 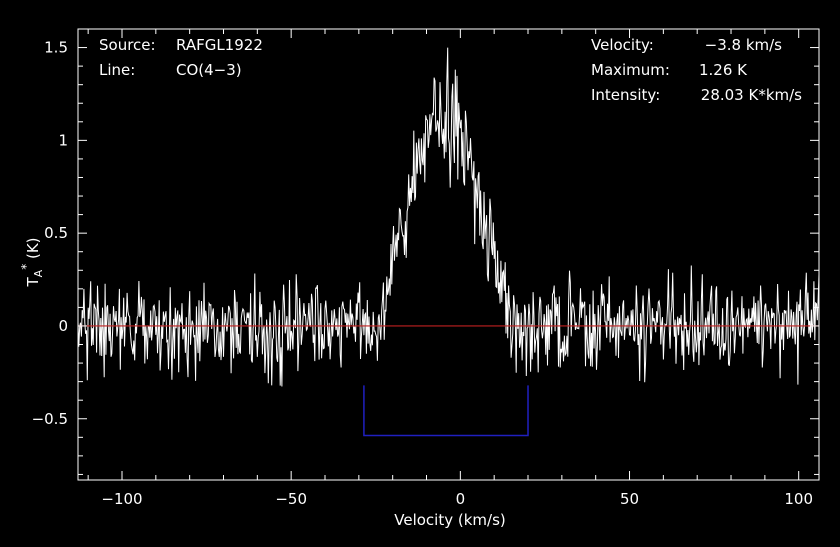 I want to click on y-tick-label: 0.5, so click(x=56, y=233).